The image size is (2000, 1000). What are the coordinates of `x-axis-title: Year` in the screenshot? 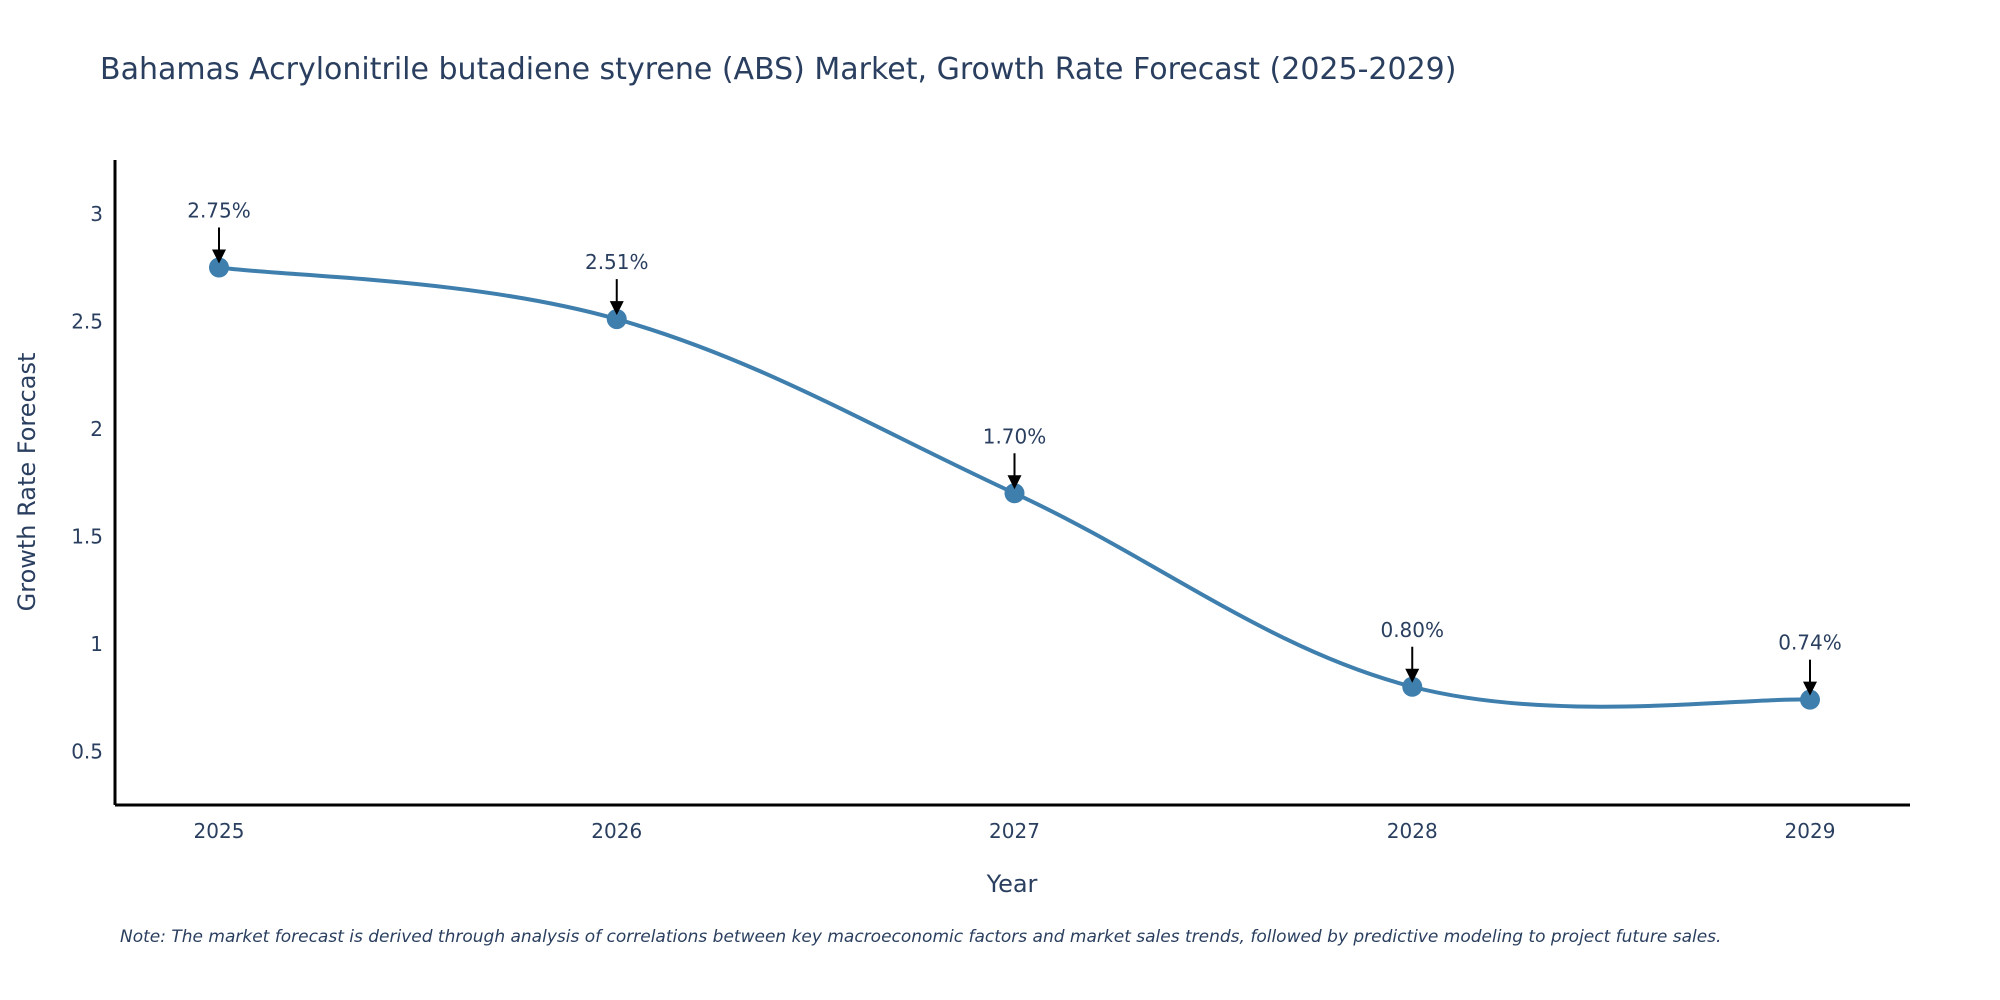 It's located at (1012, 884).